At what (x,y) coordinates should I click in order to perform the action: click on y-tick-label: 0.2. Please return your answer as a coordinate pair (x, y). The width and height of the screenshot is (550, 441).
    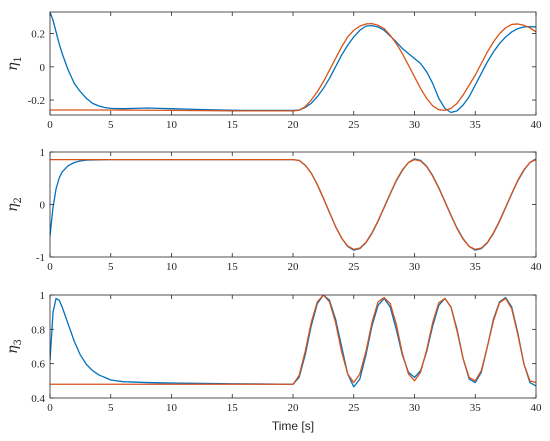
    Looking at the image, I should click on (38, 35).